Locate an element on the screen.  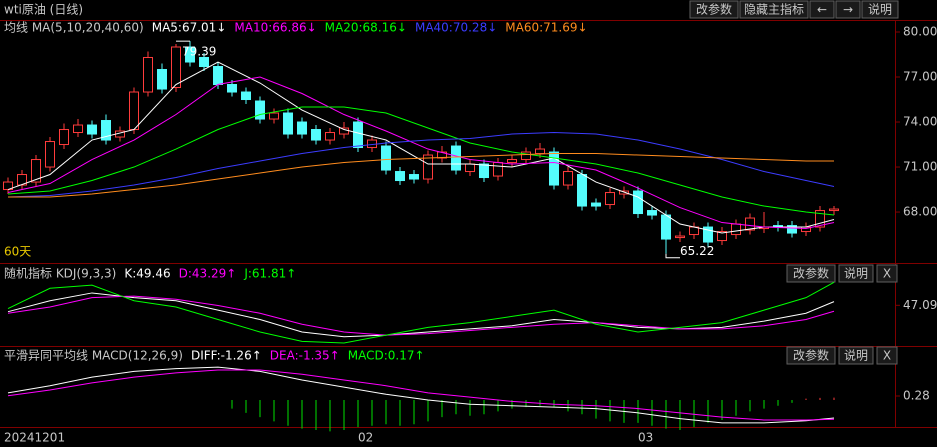
legend-entry: MA40:70.28↓ is located at coordinates (456, 28).